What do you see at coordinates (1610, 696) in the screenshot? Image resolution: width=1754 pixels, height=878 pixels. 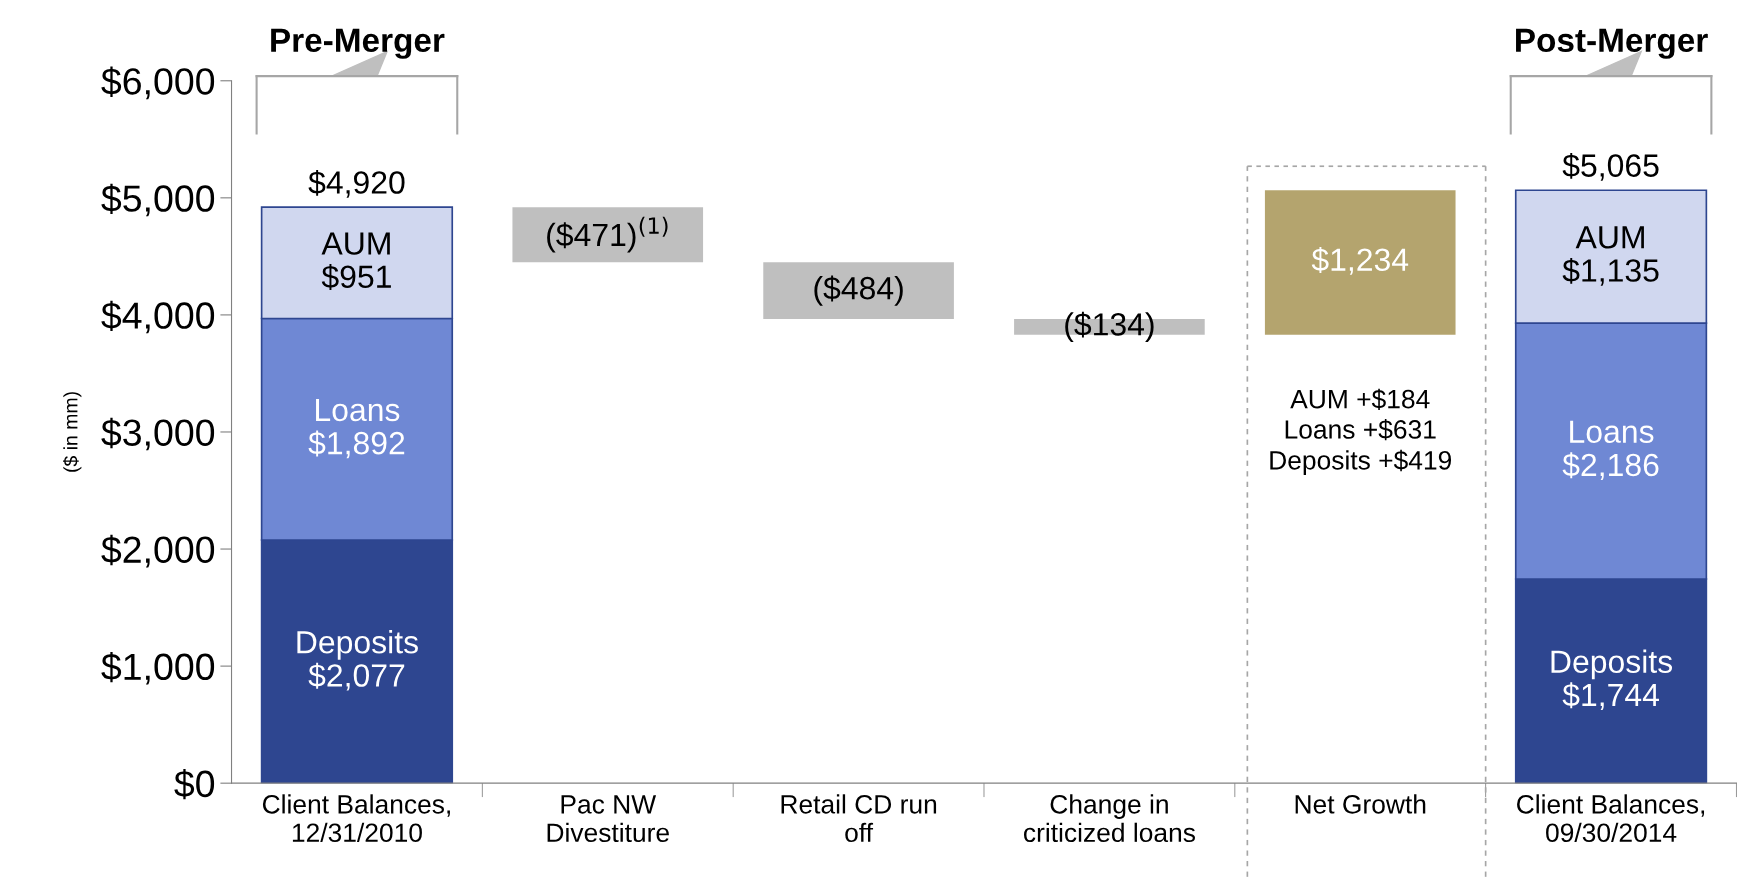 I see `data-label: $1,744` at bounding box center [1610, 696].